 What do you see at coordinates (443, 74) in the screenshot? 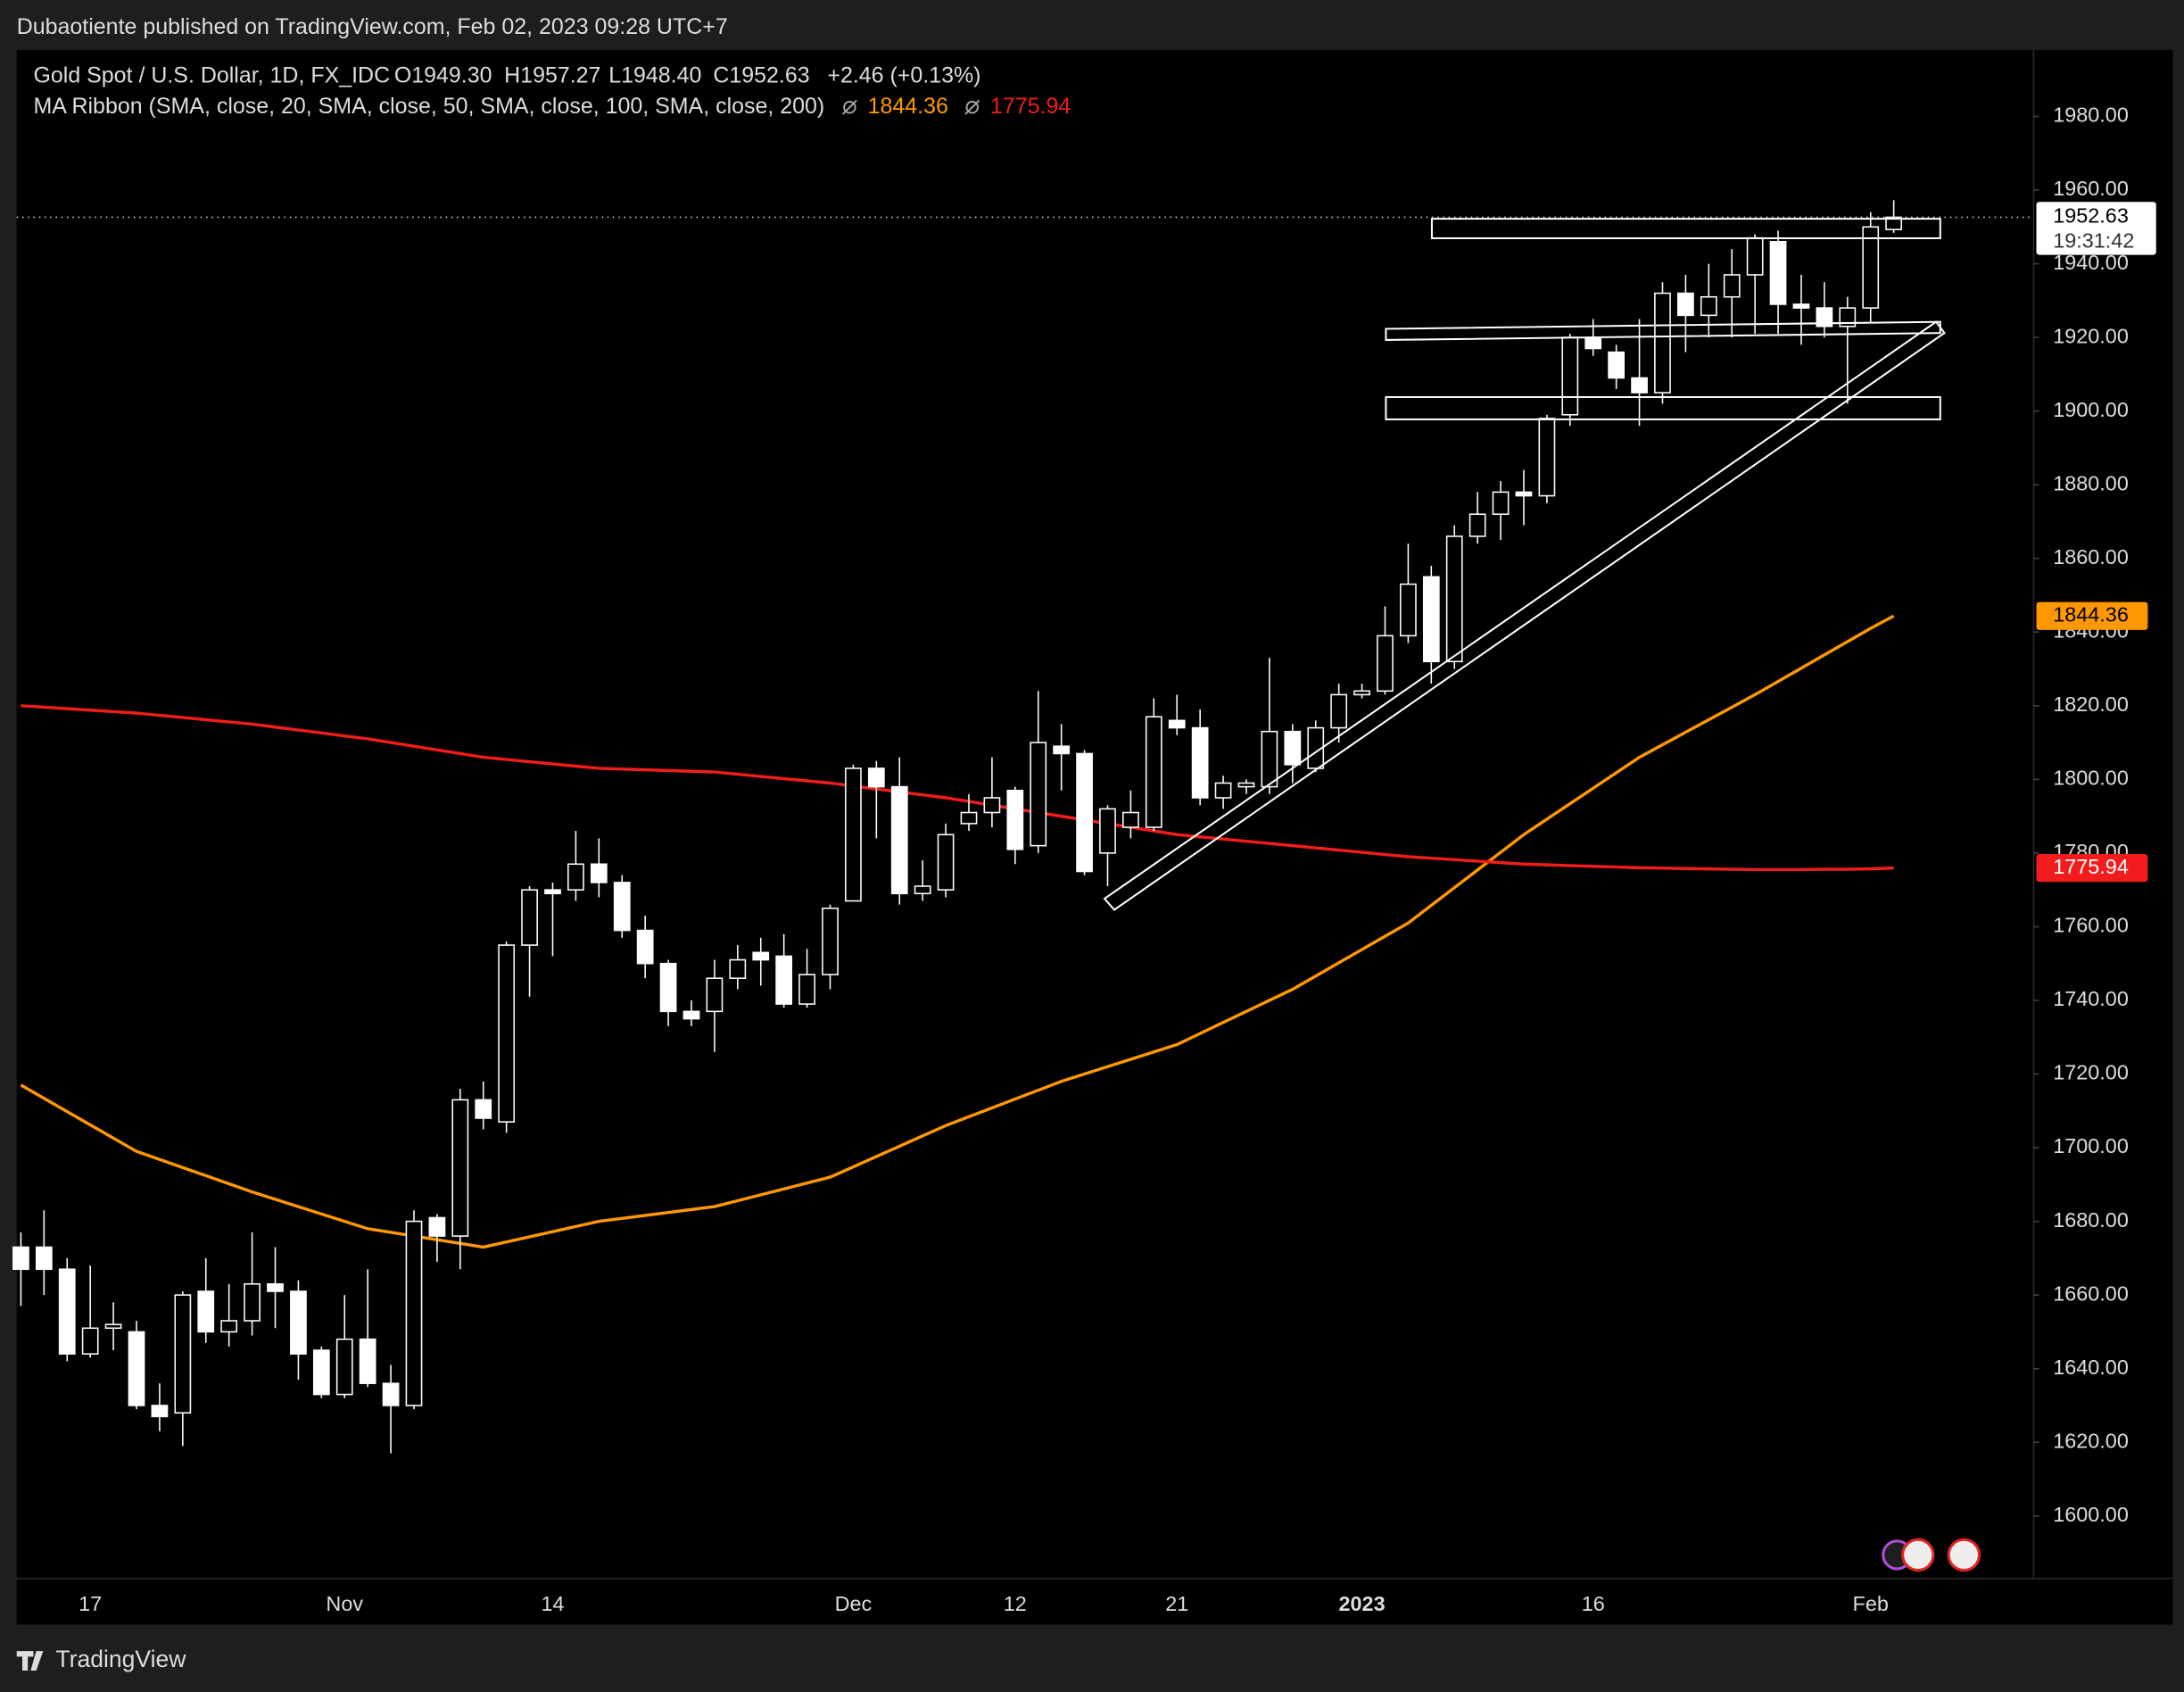
I see `ohlc-open: O1949.30` at bounding box center [443, 74].